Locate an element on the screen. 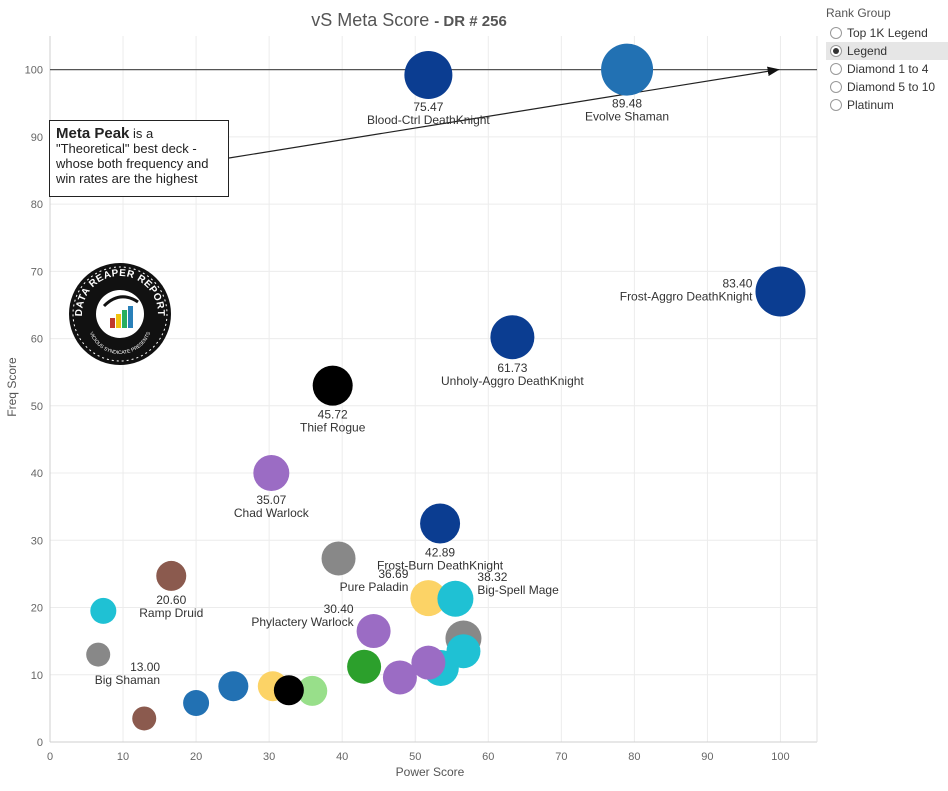 Image resolution: width=948 pixels, height=791 pixels. y-tick-label: 70 is located at coordinates (37, 272).